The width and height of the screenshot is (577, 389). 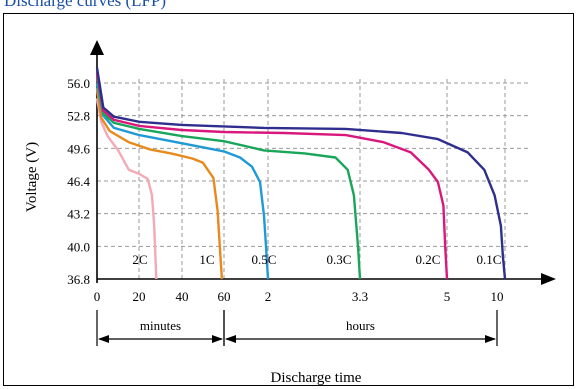 I want to click on series-label: 0.5C, so click(x=264, y=259).